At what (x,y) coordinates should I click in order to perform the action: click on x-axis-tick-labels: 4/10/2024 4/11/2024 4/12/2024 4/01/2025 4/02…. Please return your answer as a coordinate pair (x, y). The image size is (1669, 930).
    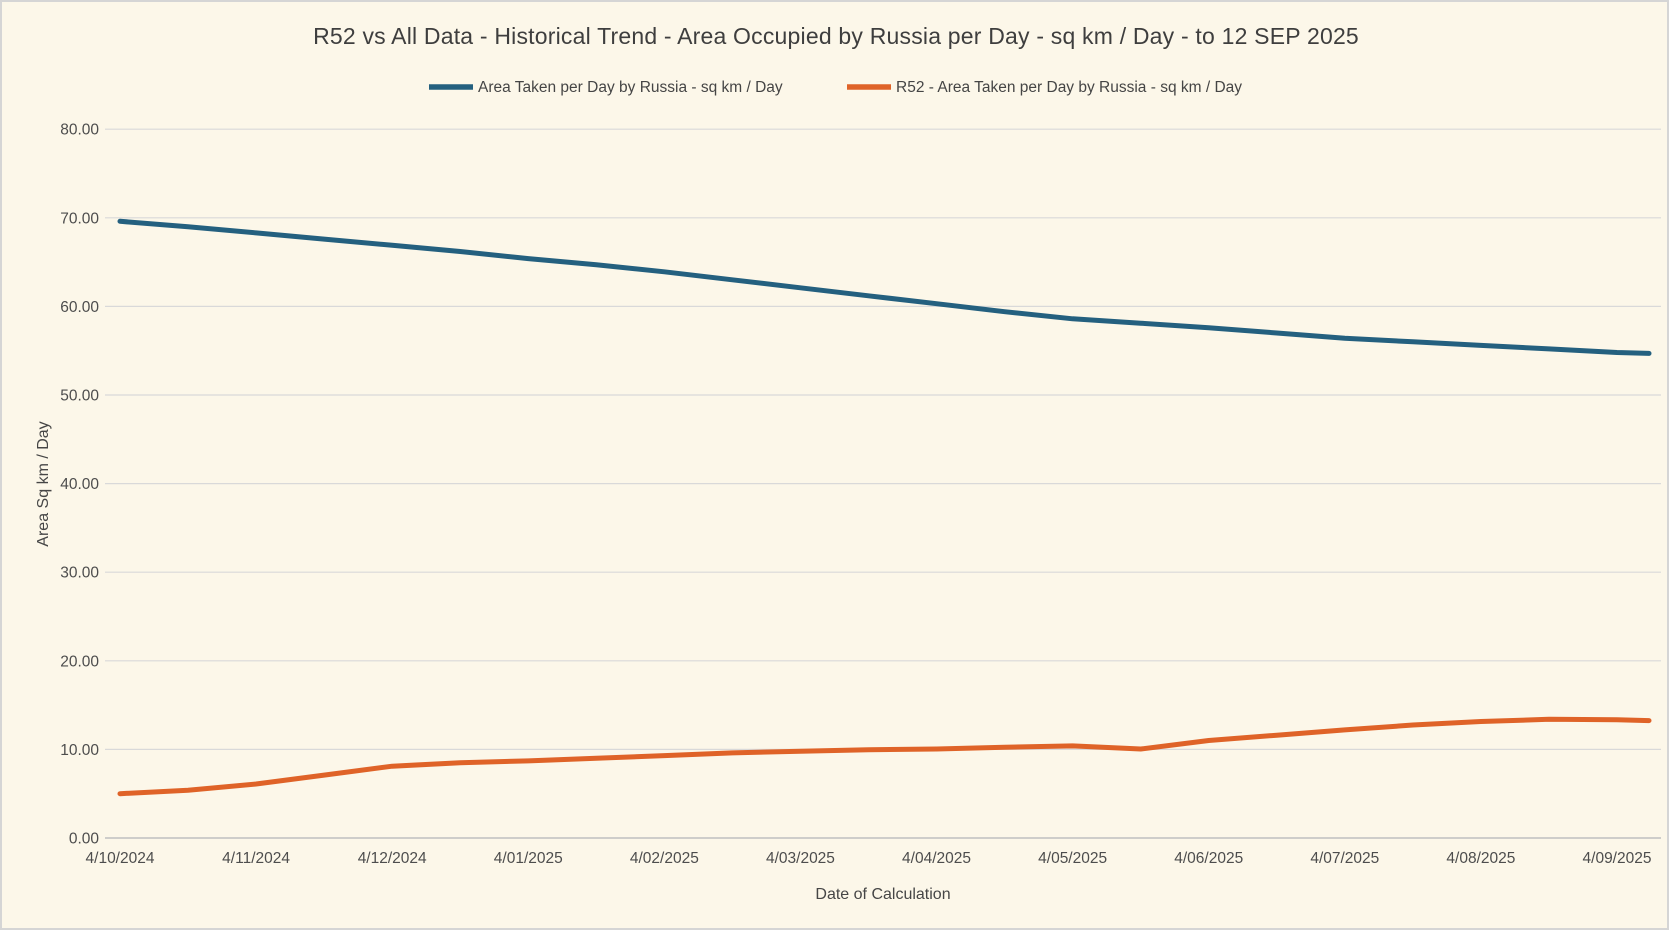
    Looking at the image, I should click on (869, 858).